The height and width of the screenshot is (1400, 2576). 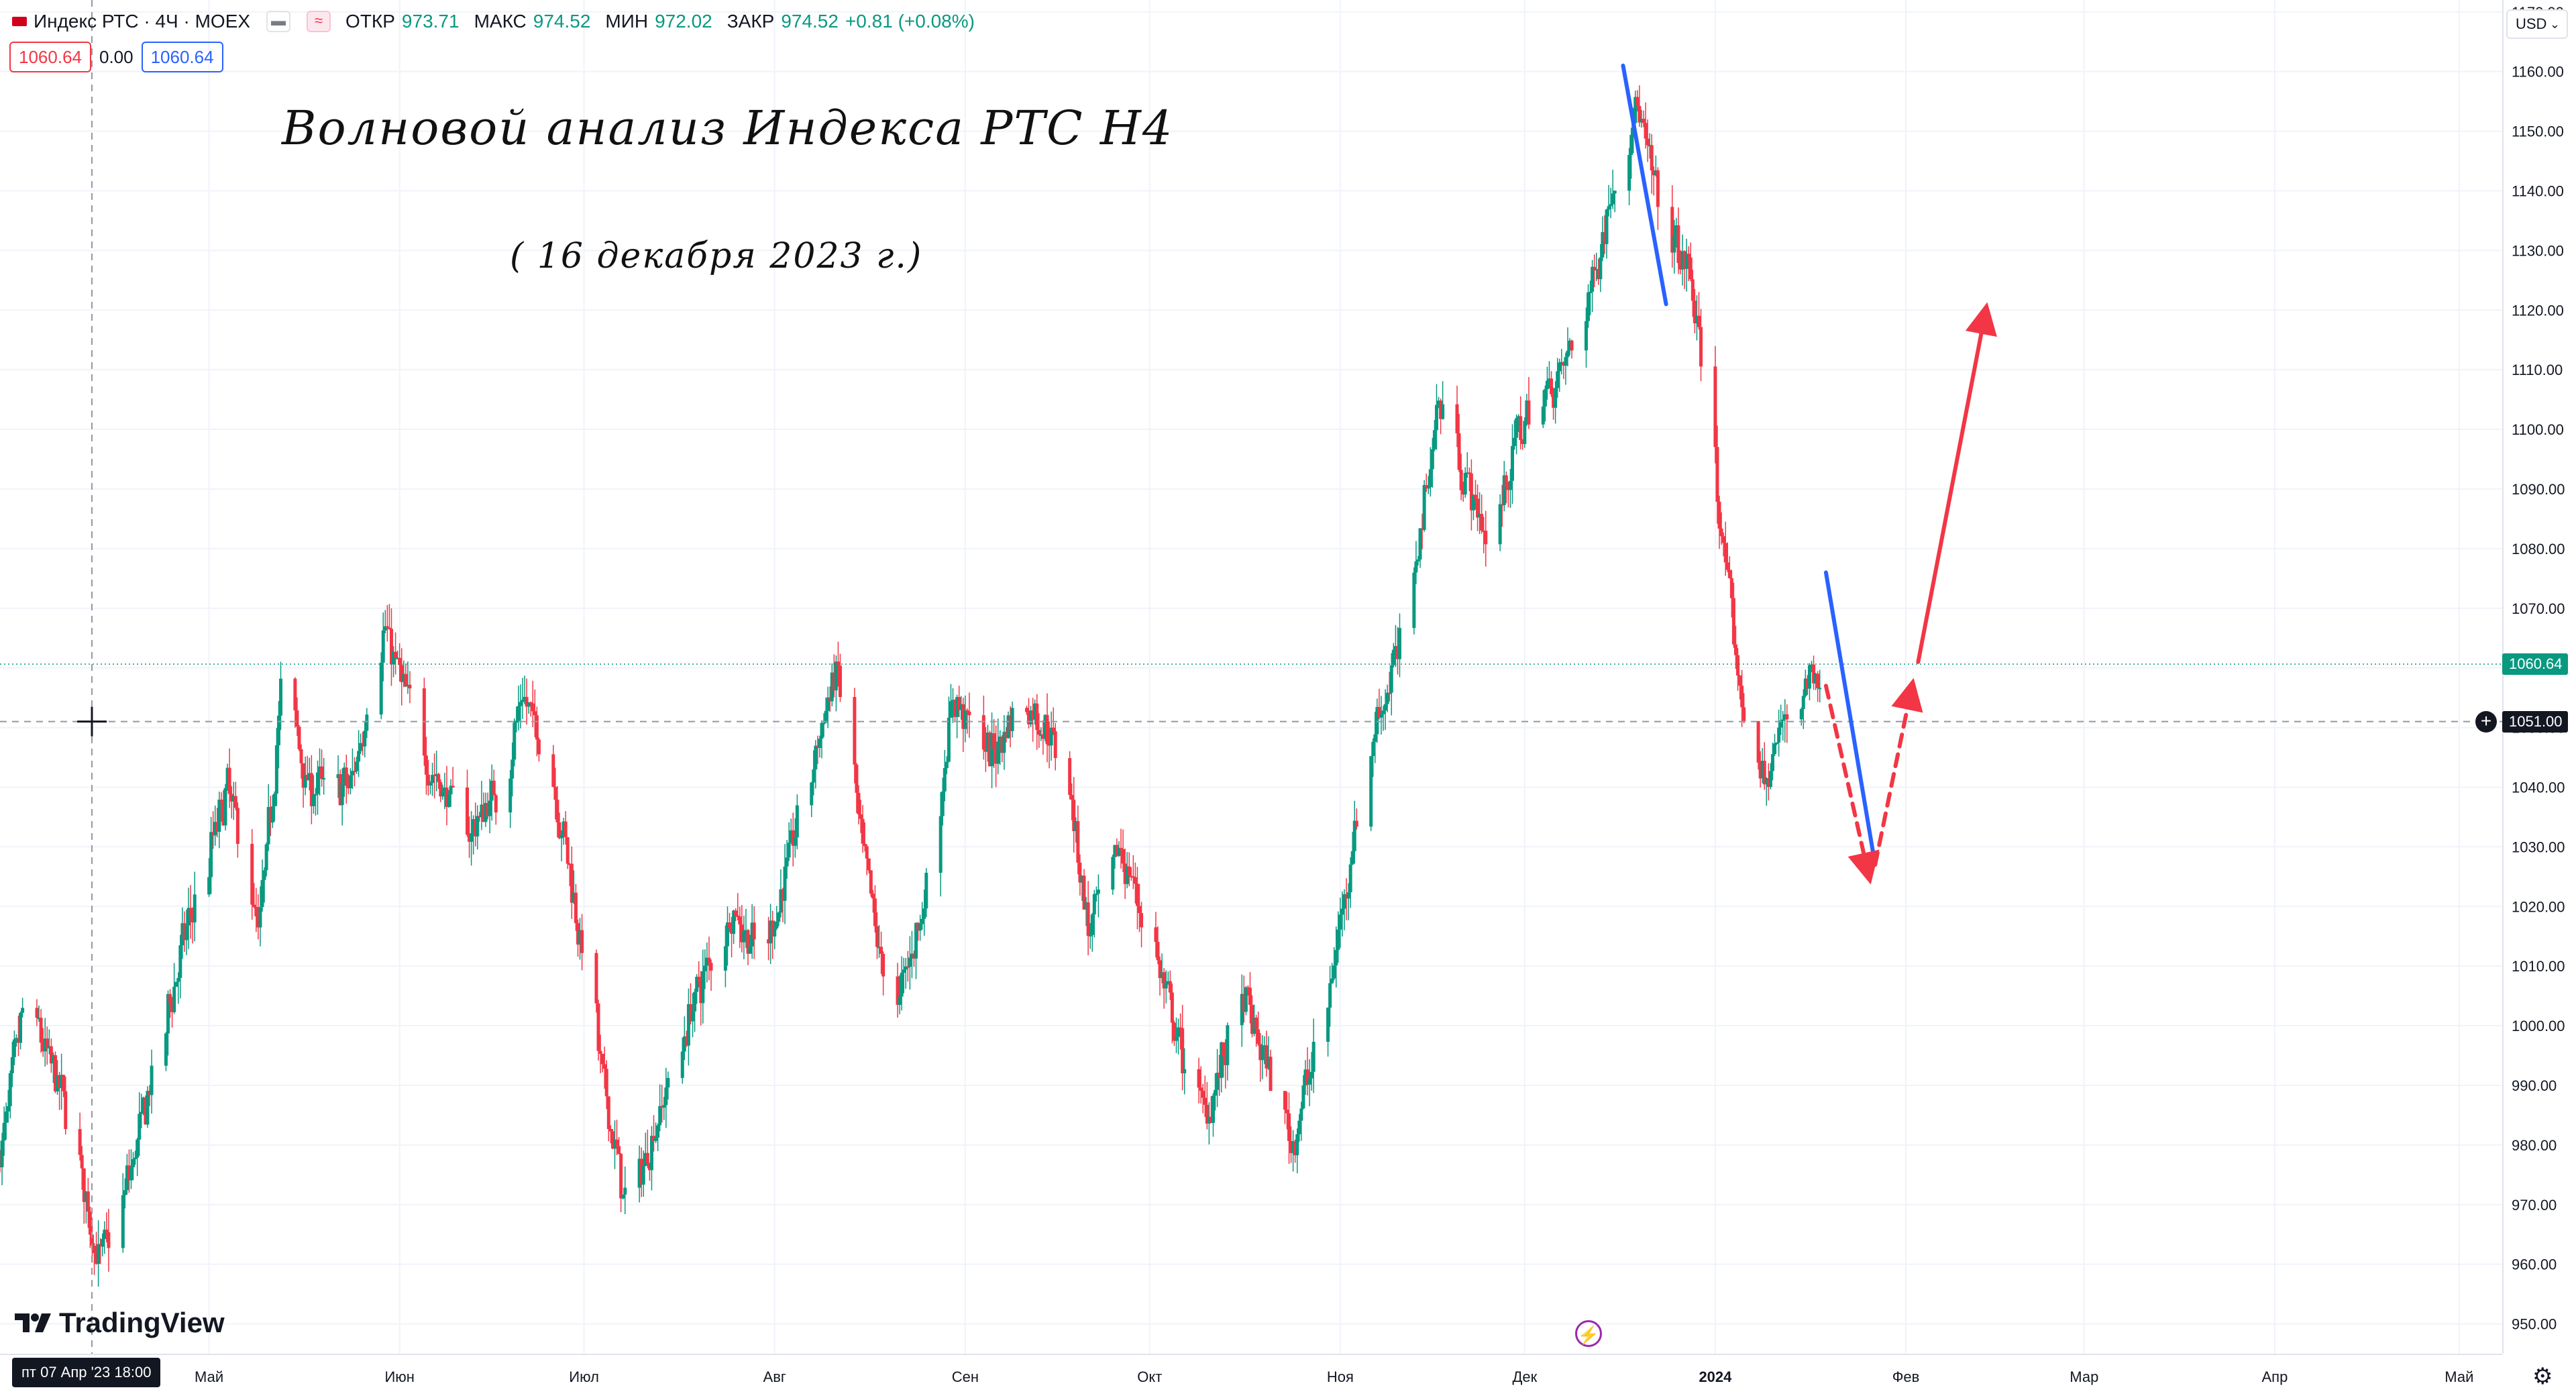 I want to click on currency-dropdown: USD ⌄, so click(x=2537, y=24).